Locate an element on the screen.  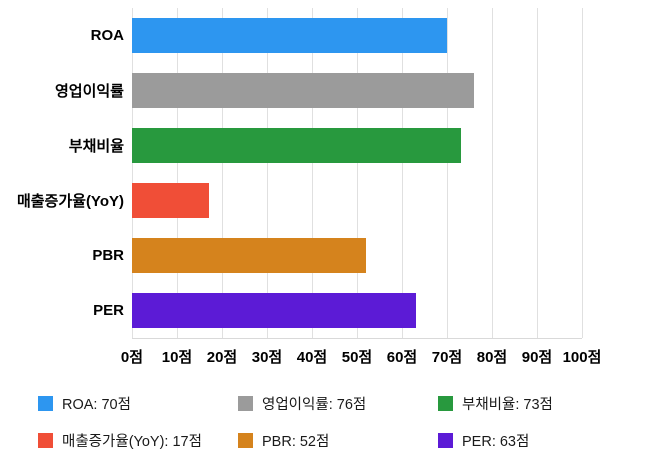
legend-label: PER: 63점 is located at coordinates (496, 442).